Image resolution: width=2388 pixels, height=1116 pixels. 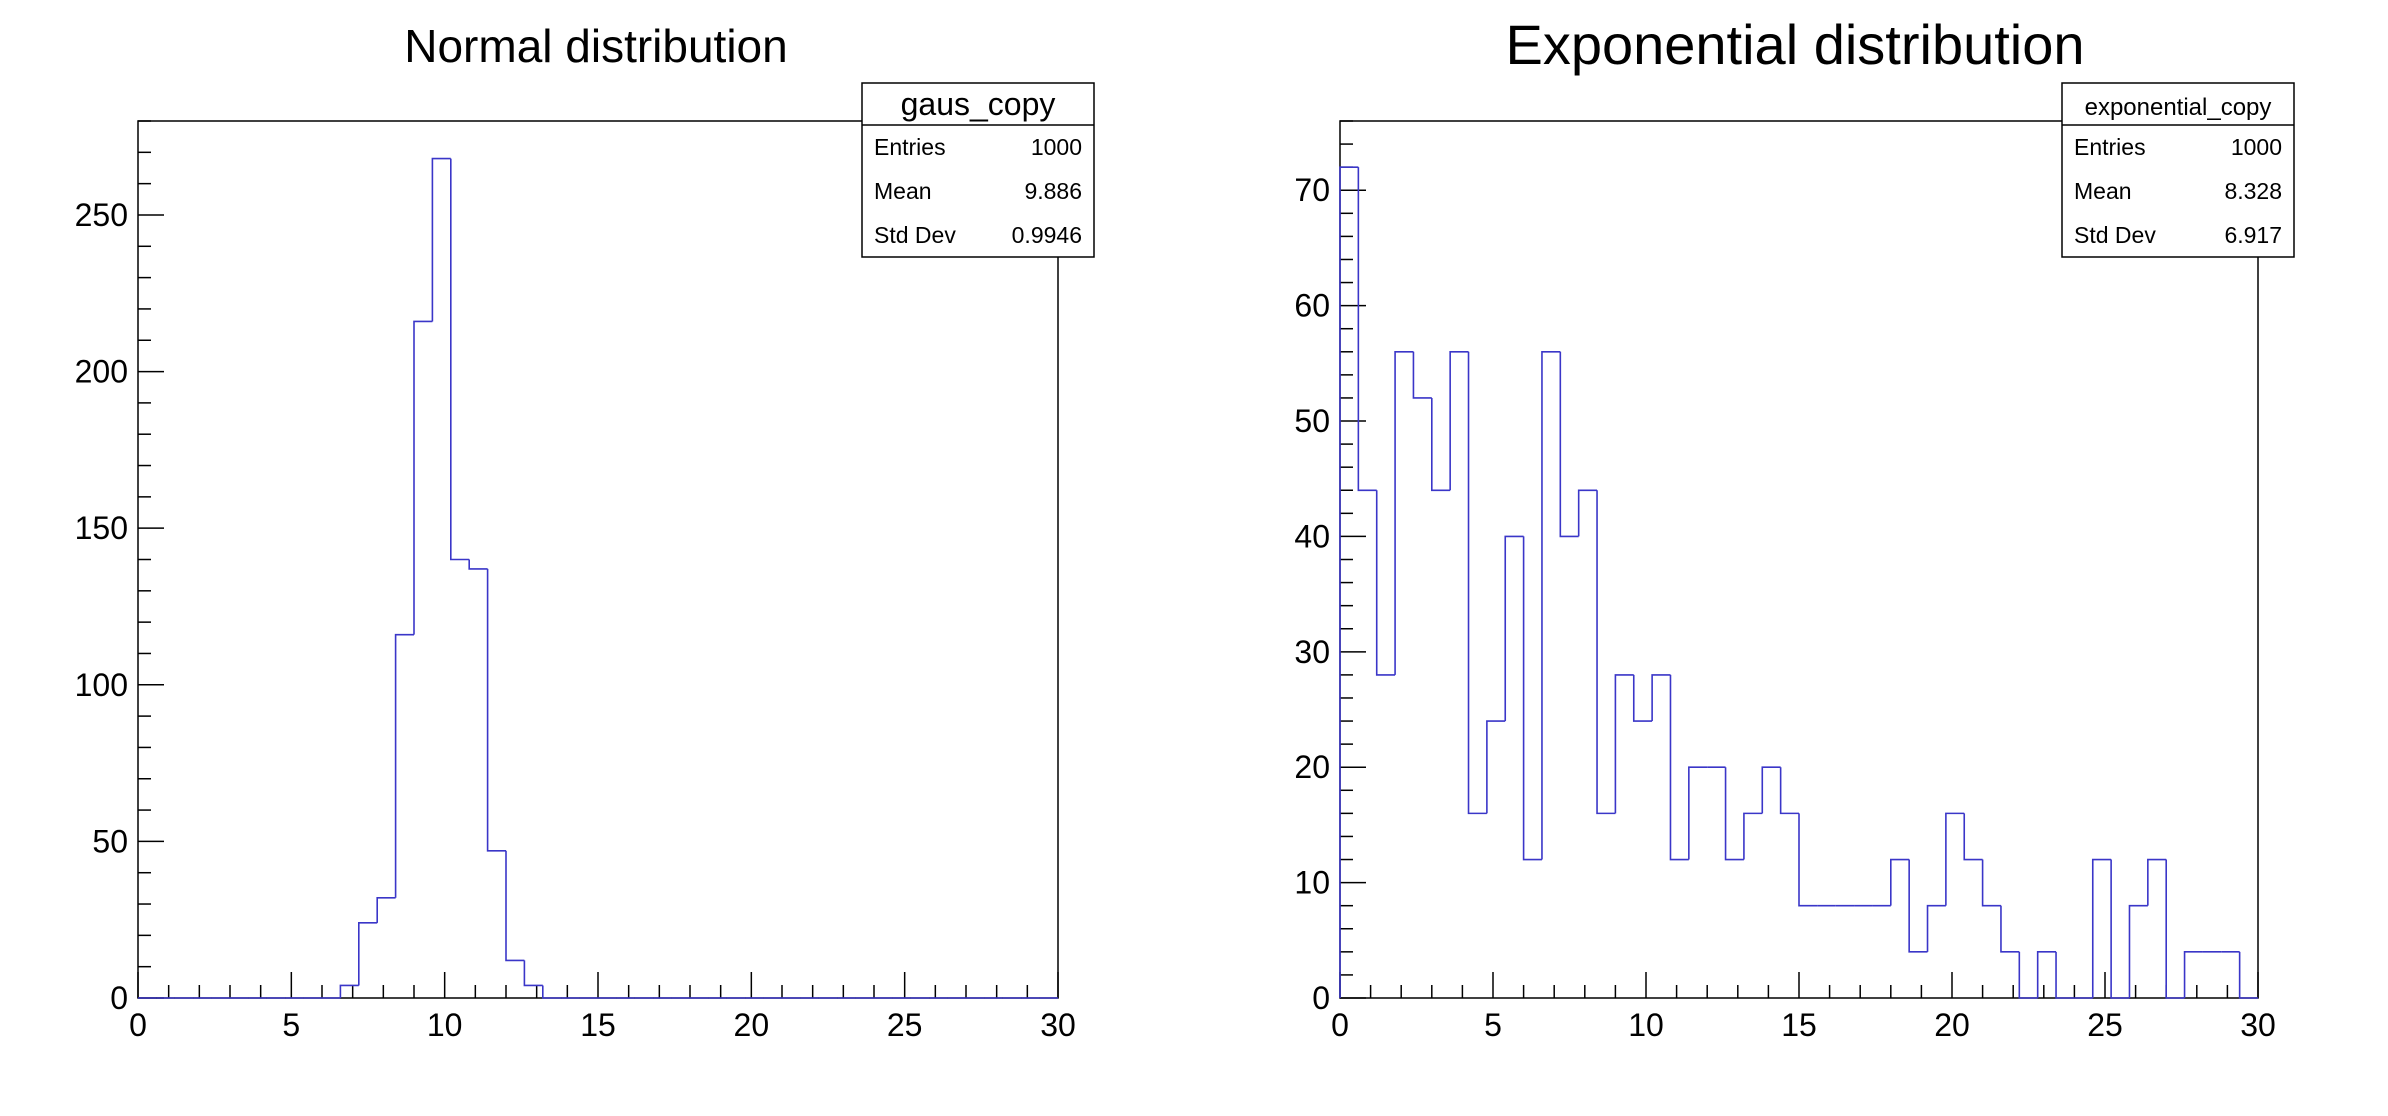 What do you see at coordinates (1047, 235) in the screenshot?
I see `stats-value: 0.9946` at bounding box center [1047, 235].